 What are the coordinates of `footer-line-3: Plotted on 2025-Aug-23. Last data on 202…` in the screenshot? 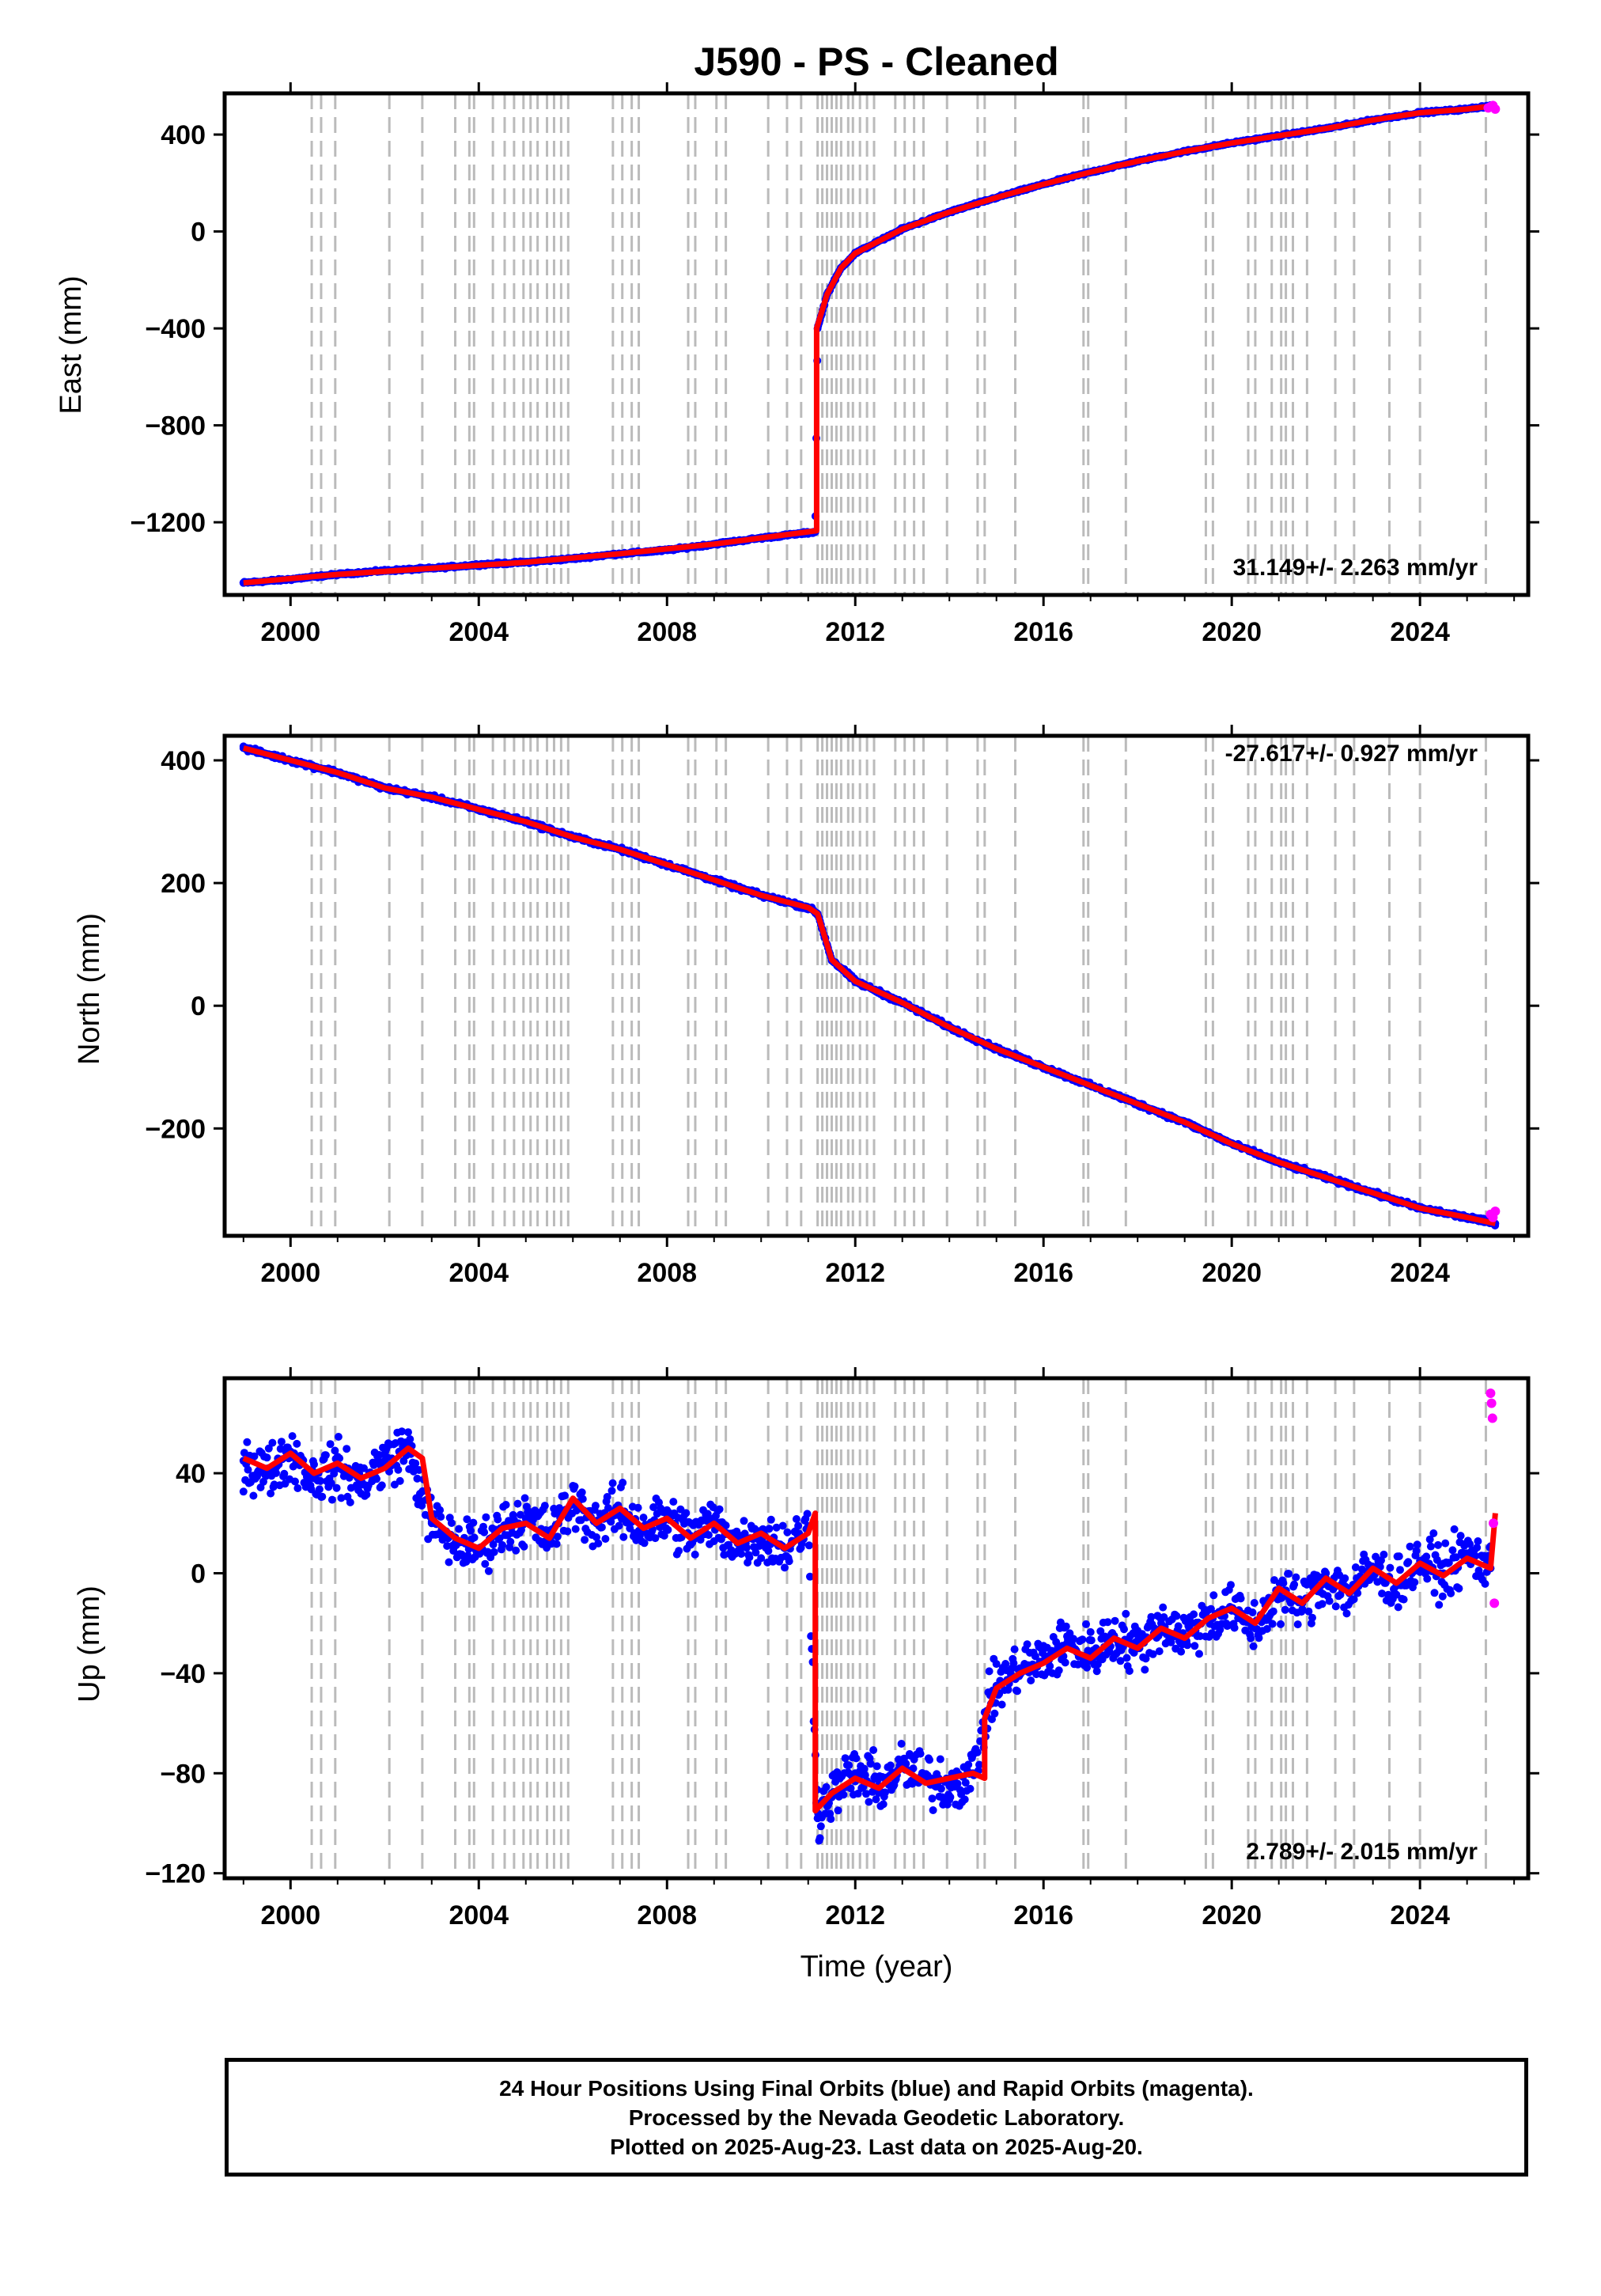 It's located at (877, 2146).